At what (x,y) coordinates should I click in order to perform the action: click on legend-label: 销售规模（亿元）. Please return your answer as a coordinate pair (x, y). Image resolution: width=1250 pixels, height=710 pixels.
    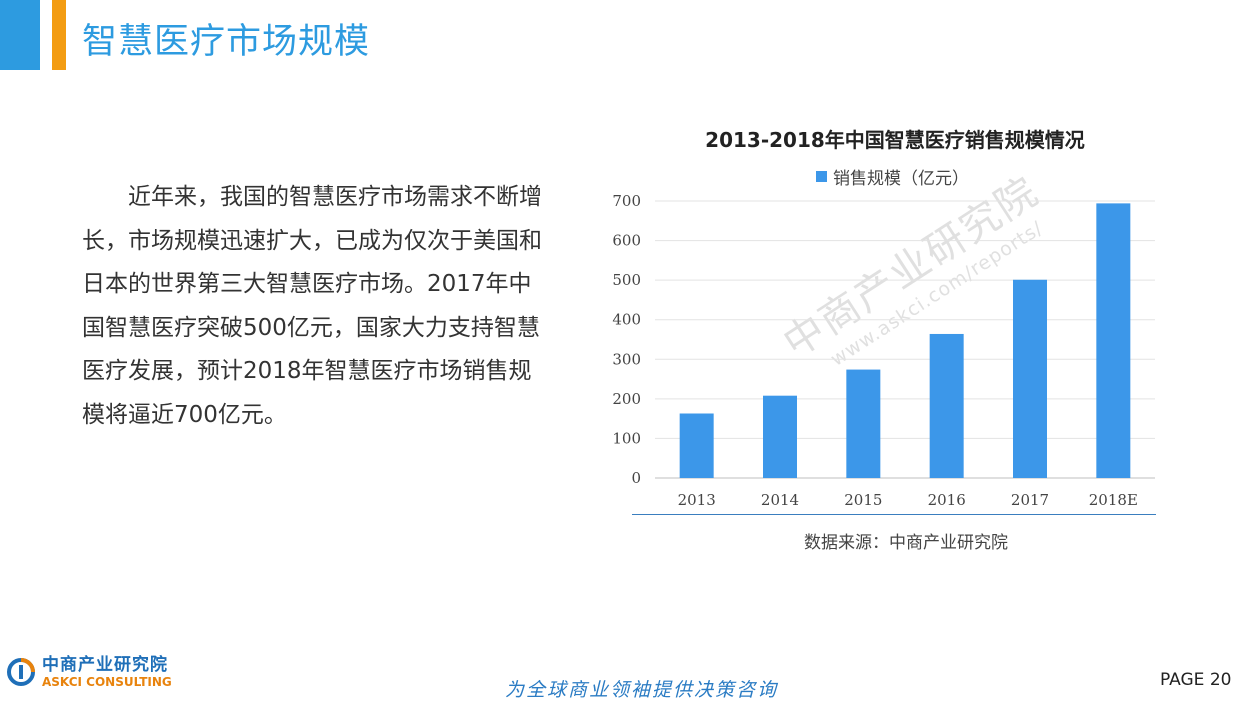
    Looking at the image, I should click on (901, 179).